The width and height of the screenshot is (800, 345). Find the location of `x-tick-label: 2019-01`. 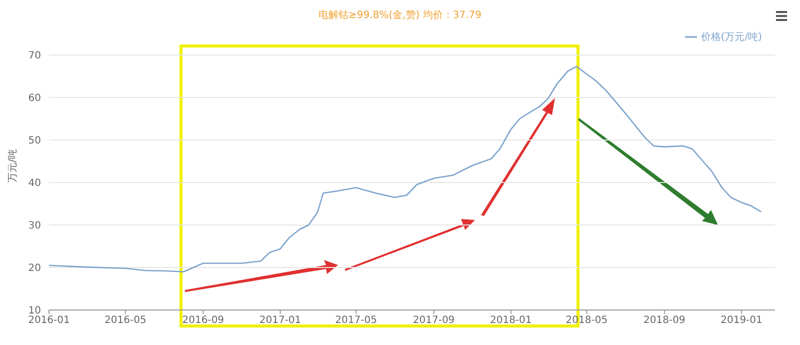

x-tick-label: 2019-01 is located at coordinates (741, 320).